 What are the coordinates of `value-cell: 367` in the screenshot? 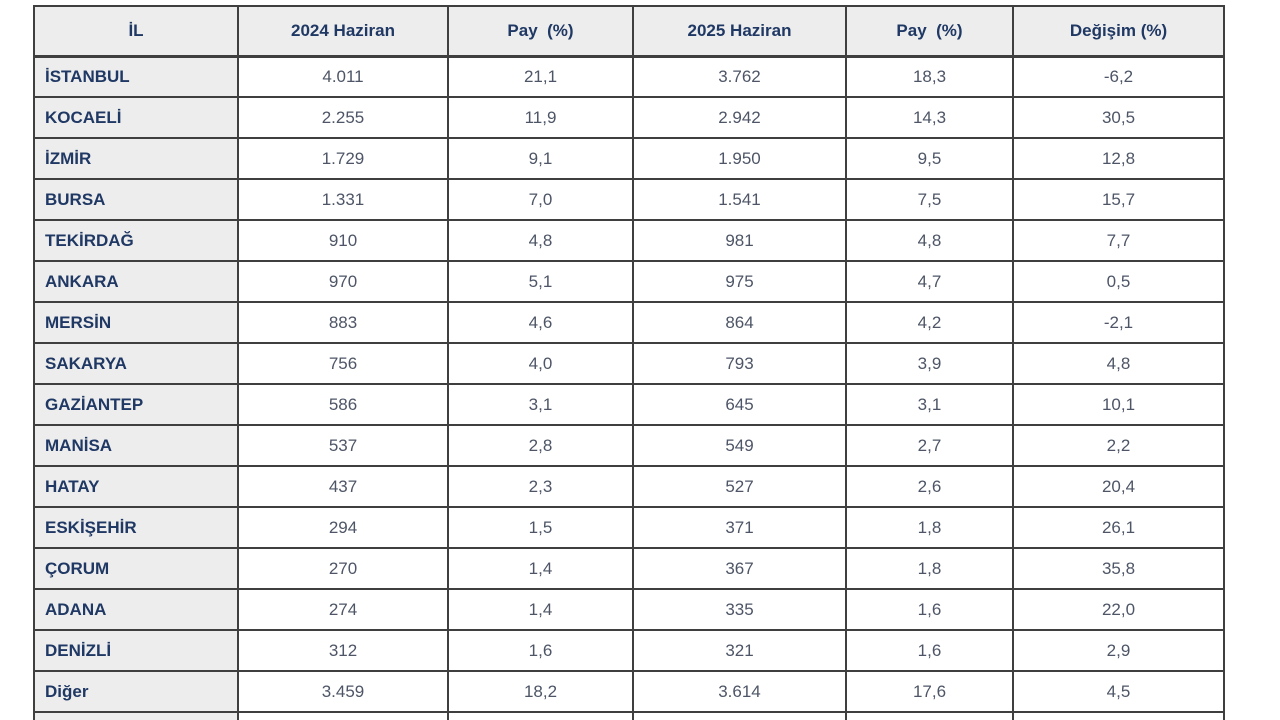 It's located at (739, 568).